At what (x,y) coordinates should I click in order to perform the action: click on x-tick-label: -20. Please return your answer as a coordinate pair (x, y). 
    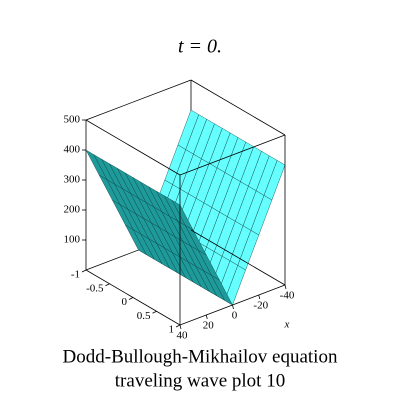
    Looking at the image, I should click on (260, 306).